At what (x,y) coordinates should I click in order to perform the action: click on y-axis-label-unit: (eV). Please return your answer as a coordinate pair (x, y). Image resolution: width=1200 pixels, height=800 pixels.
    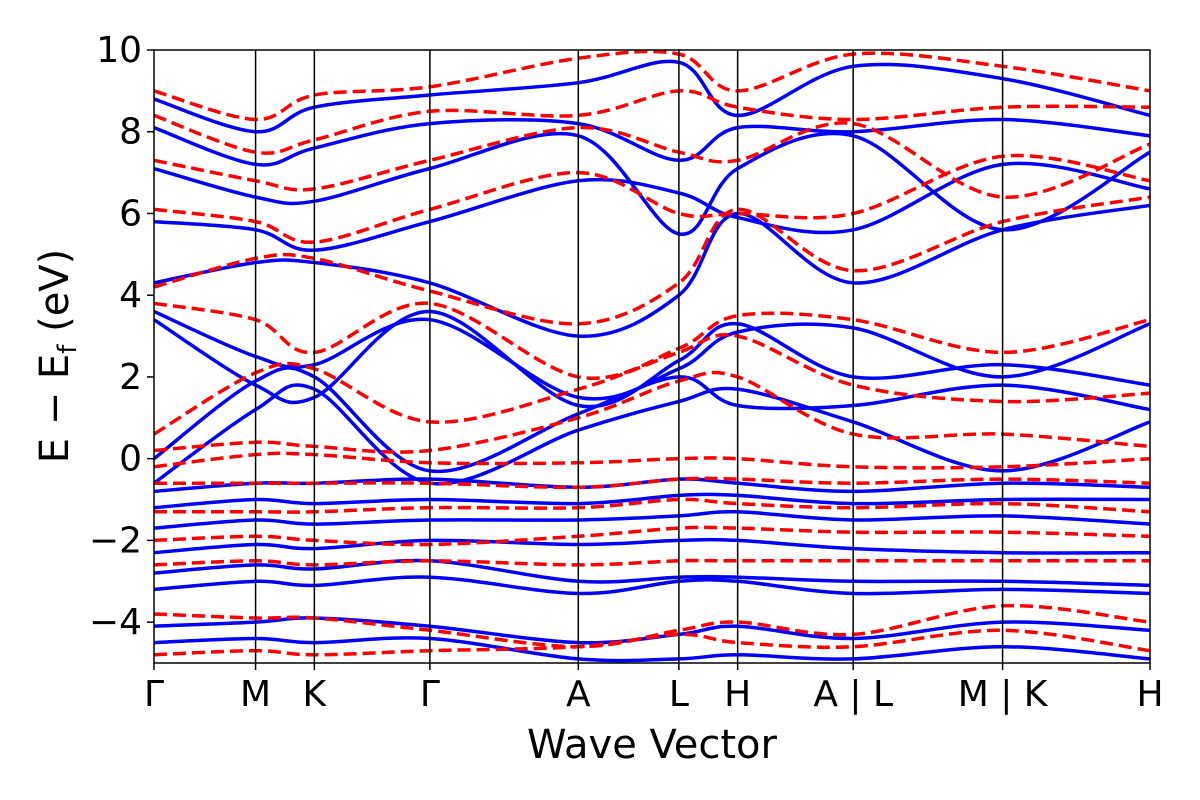
    Looking at the image, I should click on (55, 297).